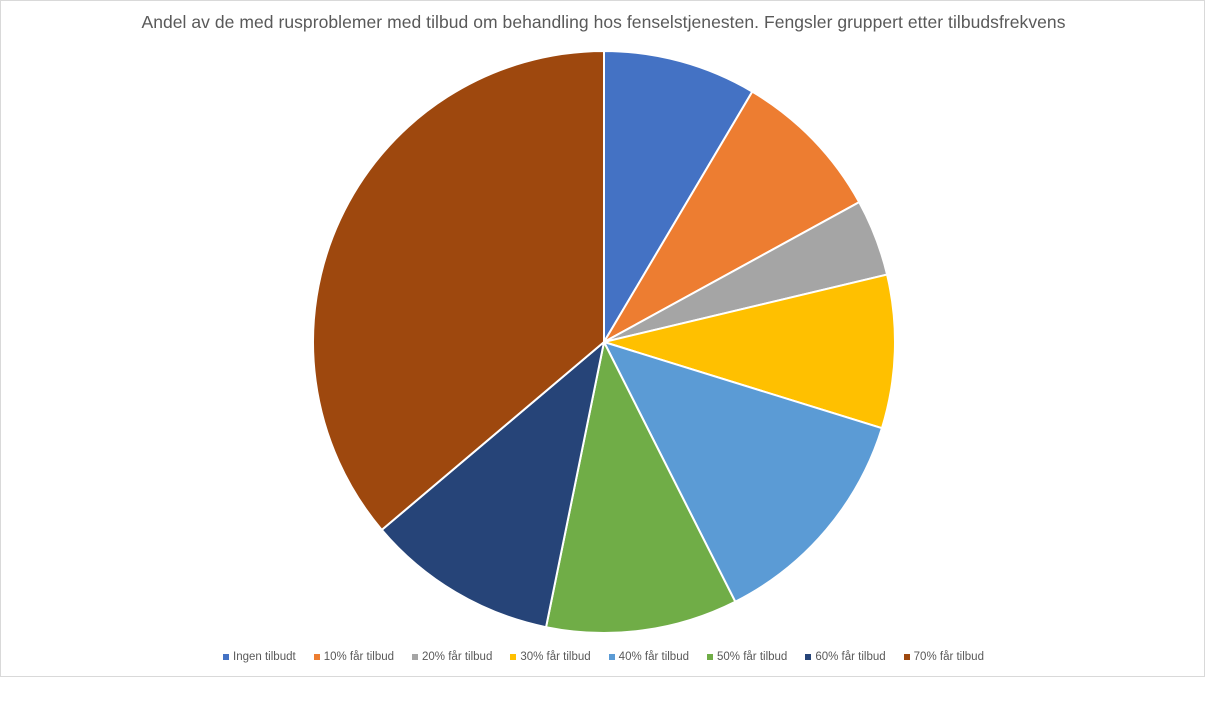 The height and width of the screenshot is (720, 1207). I want to click on legend-label: 70% får tilbud, so click(948, 657).